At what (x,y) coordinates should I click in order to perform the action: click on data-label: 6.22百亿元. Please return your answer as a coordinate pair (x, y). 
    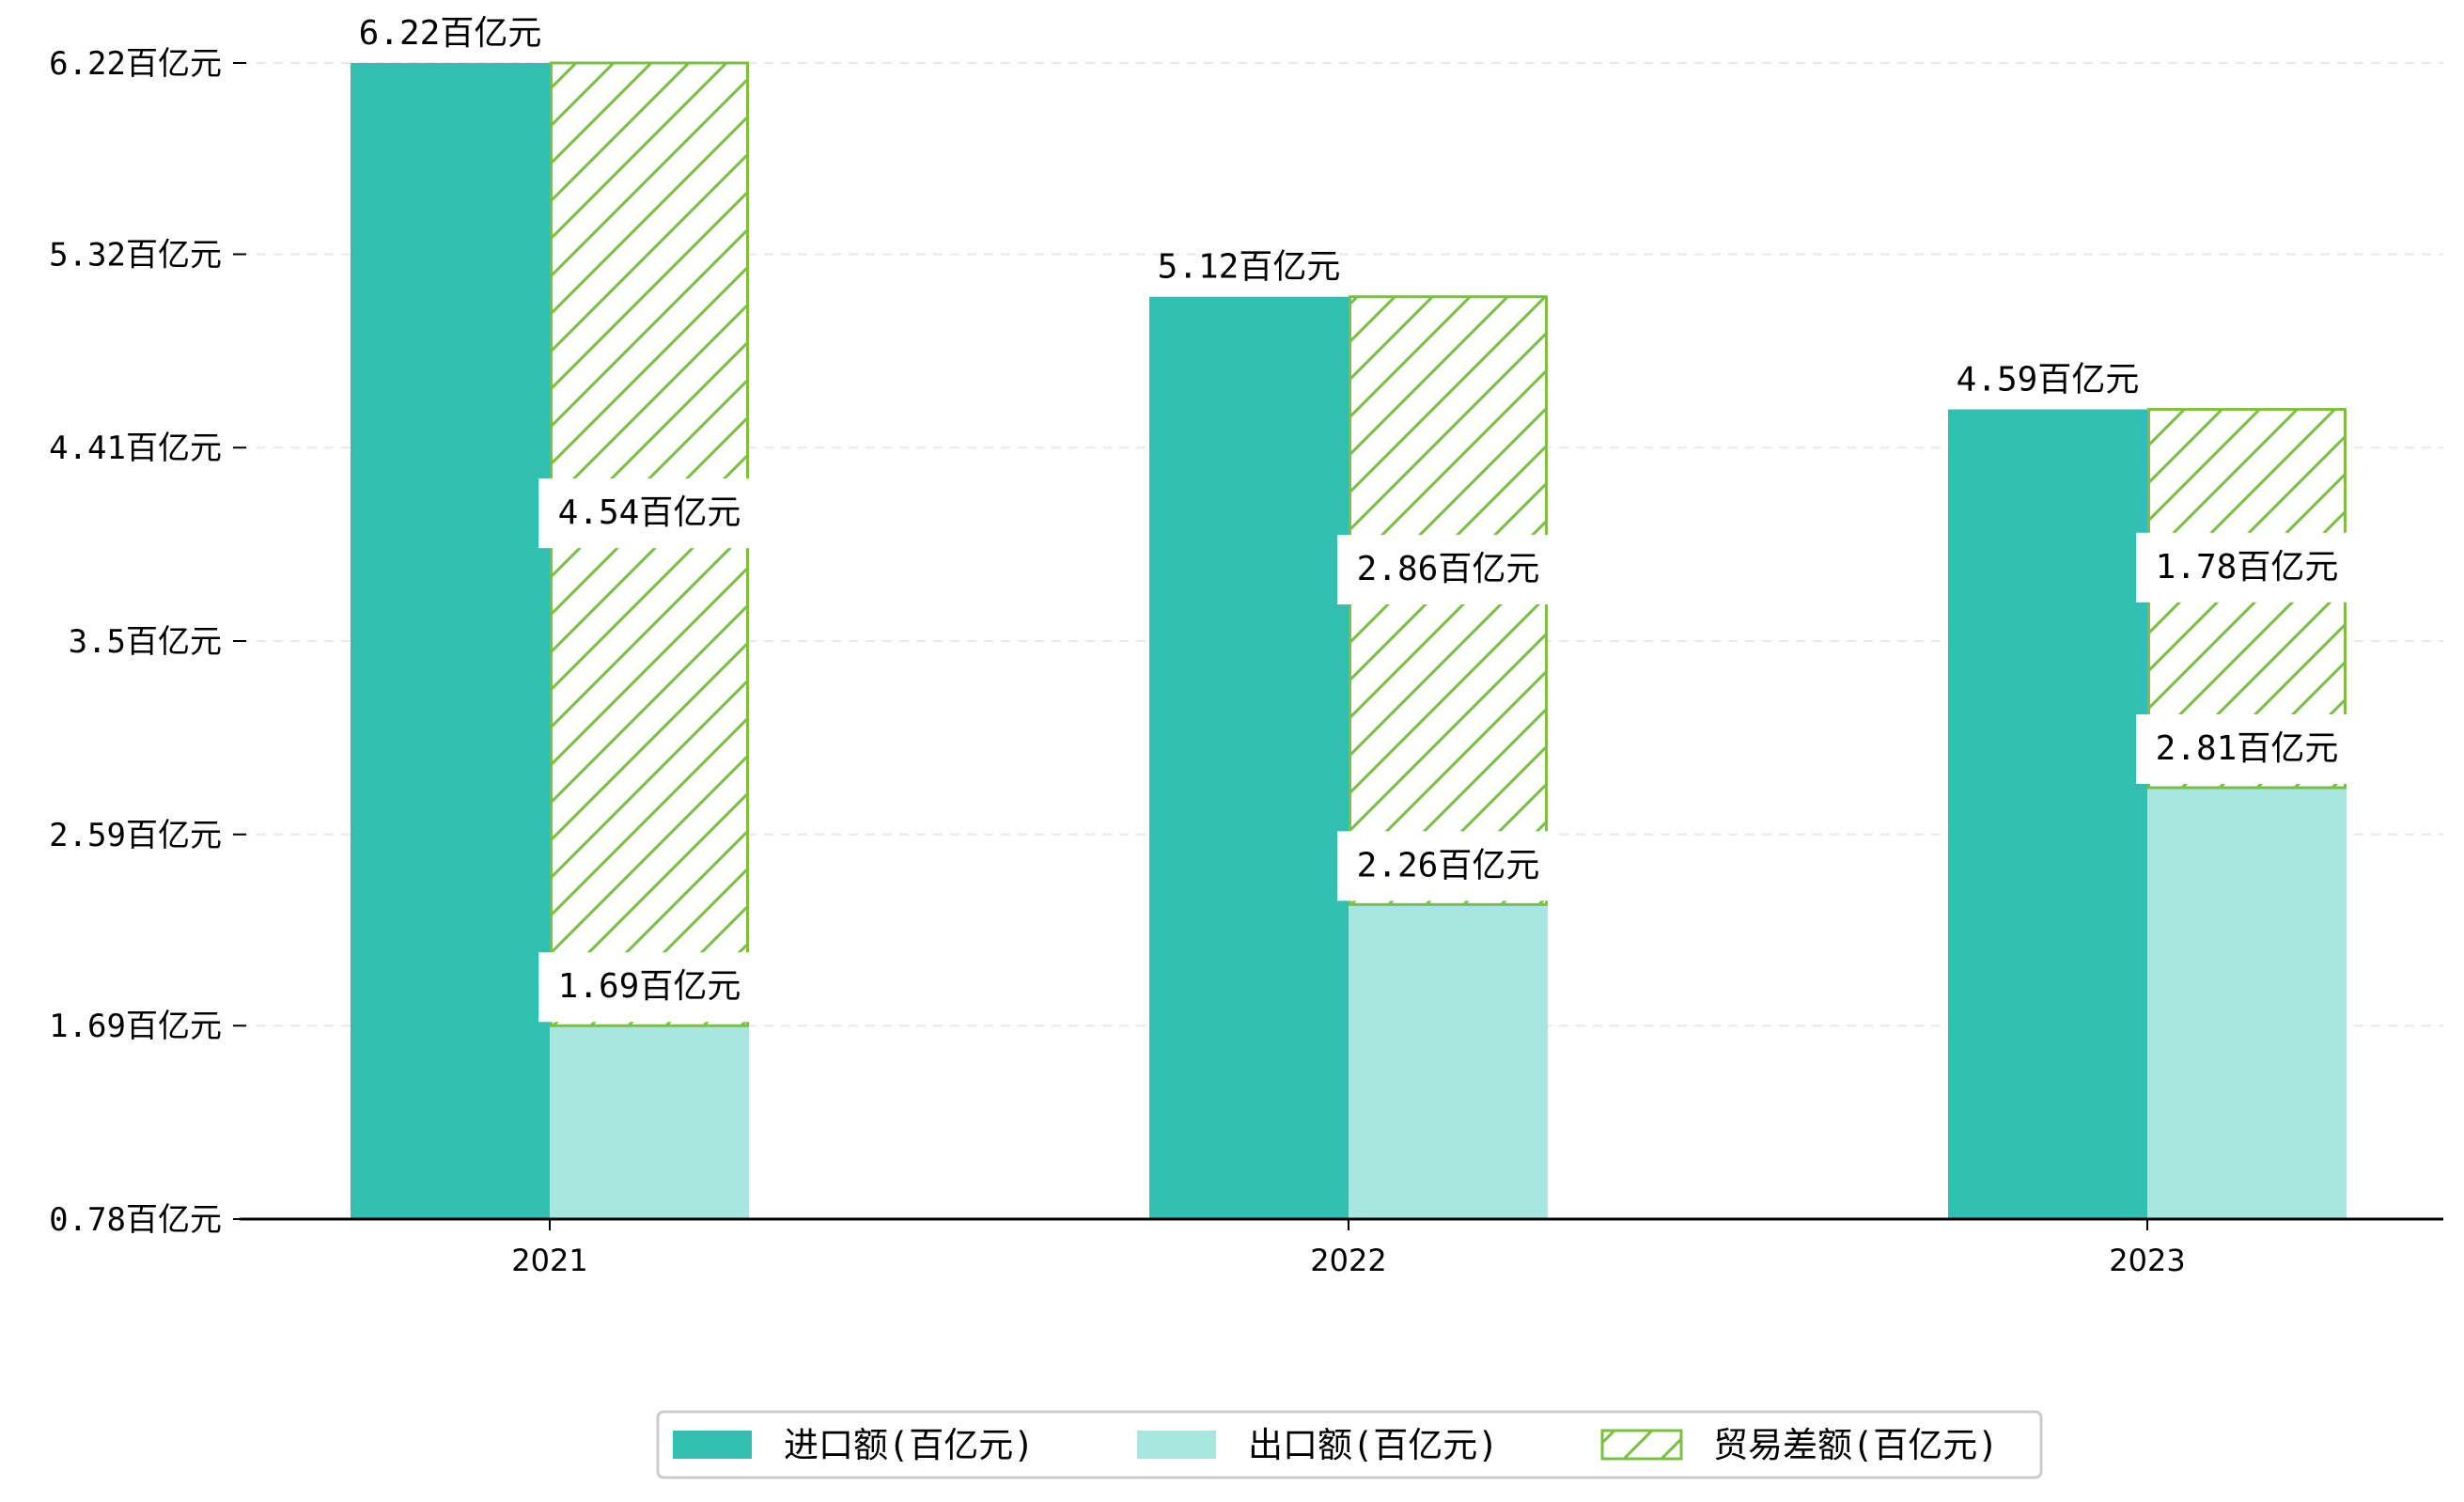
    Looking at the image, I should click on (450, 33).